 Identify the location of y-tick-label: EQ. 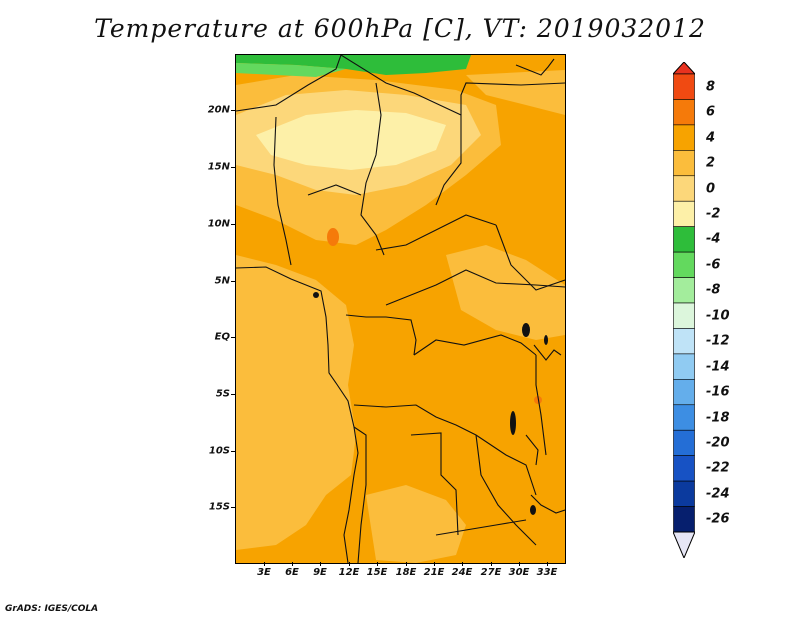
(222, 337).